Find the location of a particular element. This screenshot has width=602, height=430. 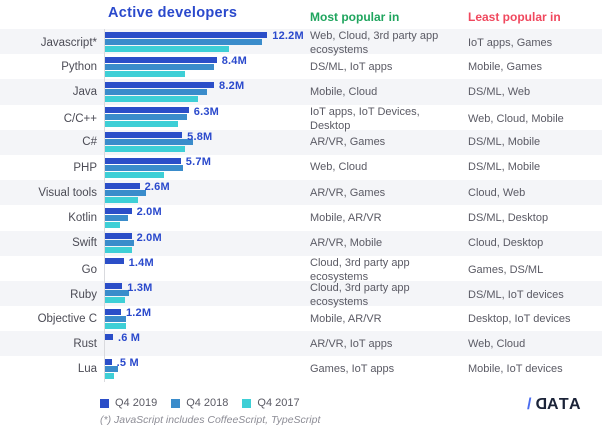

most-popular-cell: AR/VR, IoT apps is located at coordinates (351, 343).